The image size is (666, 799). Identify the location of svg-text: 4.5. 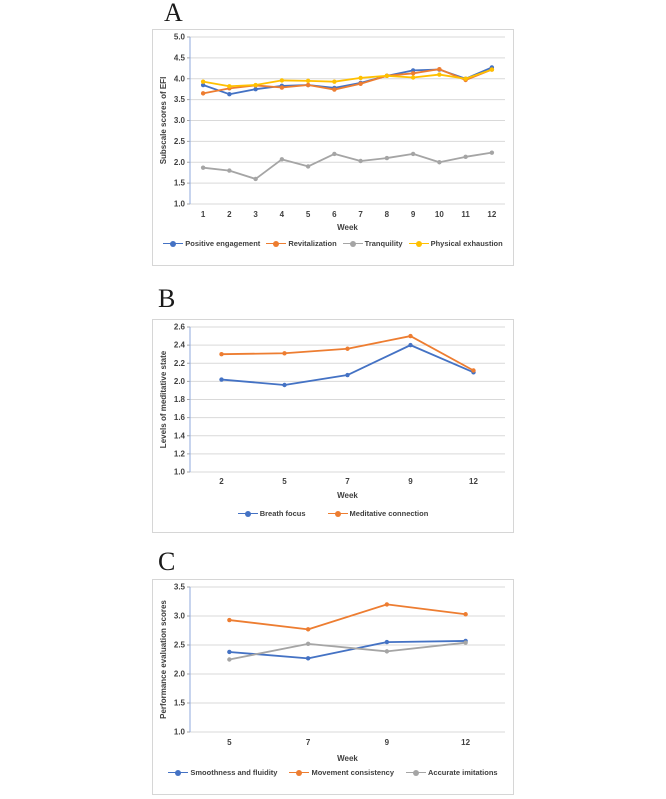
(180, 57).